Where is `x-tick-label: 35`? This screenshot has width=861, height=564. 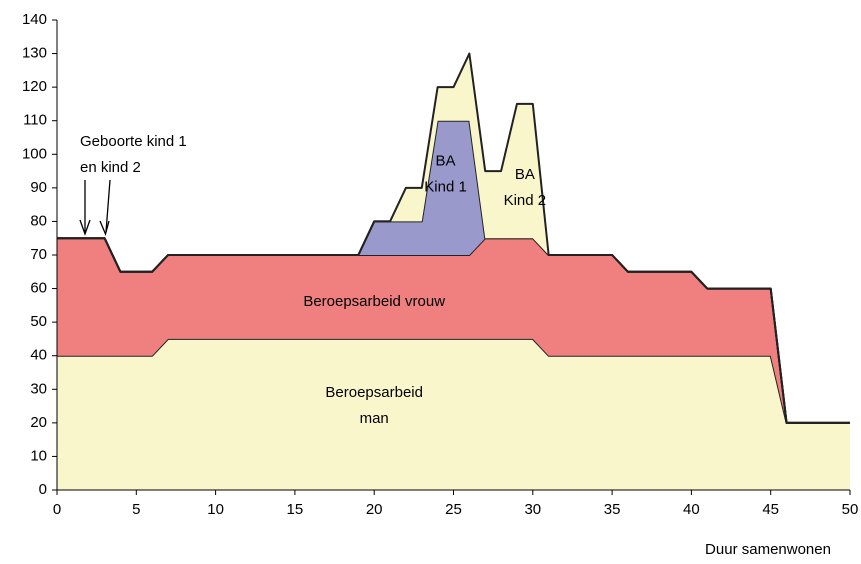
x-tick-label: 35 is located at coordinates (612, 509).